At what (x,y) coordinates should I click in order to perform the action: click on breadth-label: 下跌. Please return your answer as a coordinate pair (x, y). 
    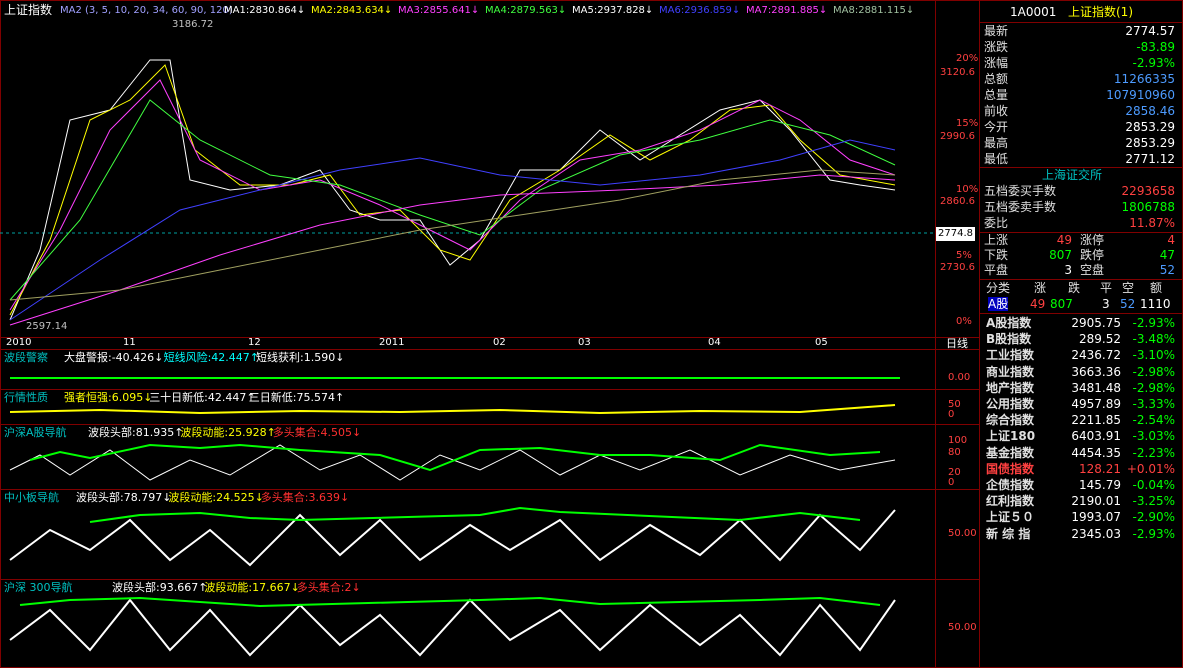
    Looking at the image, I should click on (996, 255).